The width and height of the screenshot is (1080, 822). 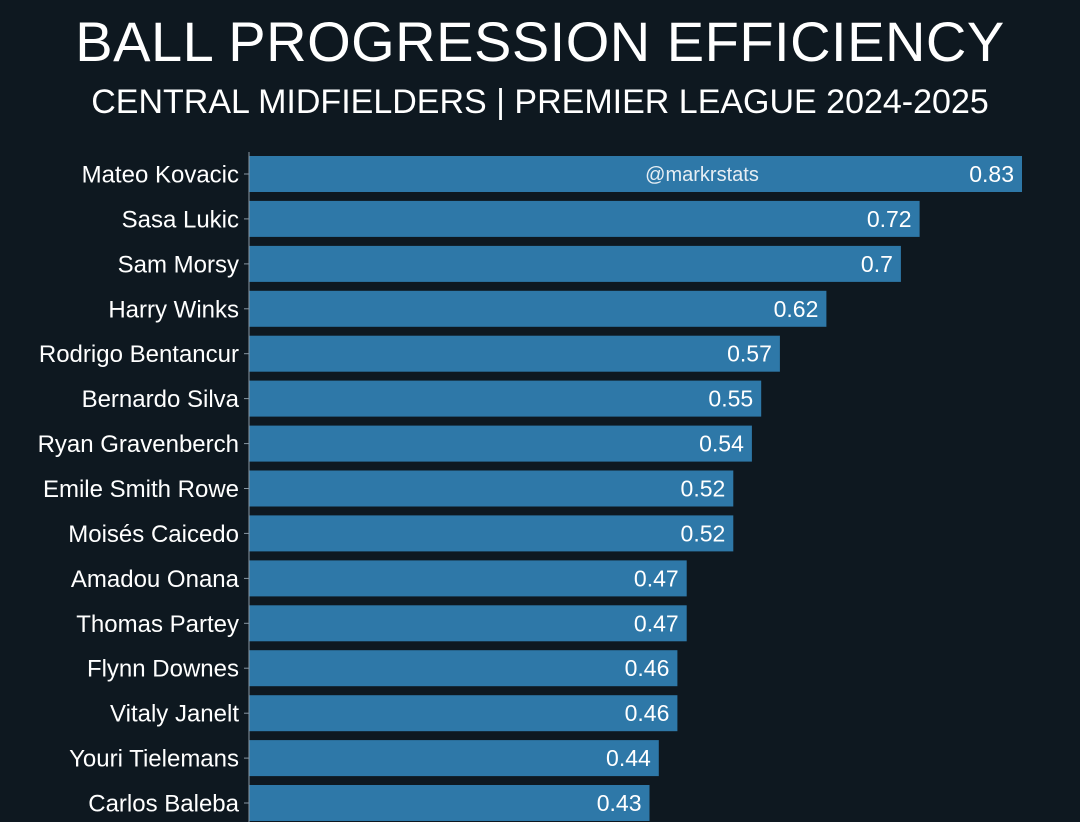 What do you see at coordinates (619, 803) in the screenshot?
I see `value-label: 0.43` at bounding box center [619, 803].